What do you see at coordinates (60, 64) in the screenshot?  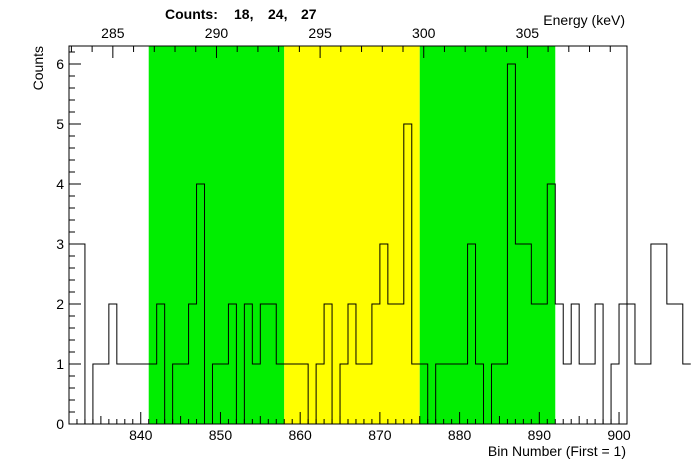 I see `y-tick-label: 6` at bounding box center [60, 64].